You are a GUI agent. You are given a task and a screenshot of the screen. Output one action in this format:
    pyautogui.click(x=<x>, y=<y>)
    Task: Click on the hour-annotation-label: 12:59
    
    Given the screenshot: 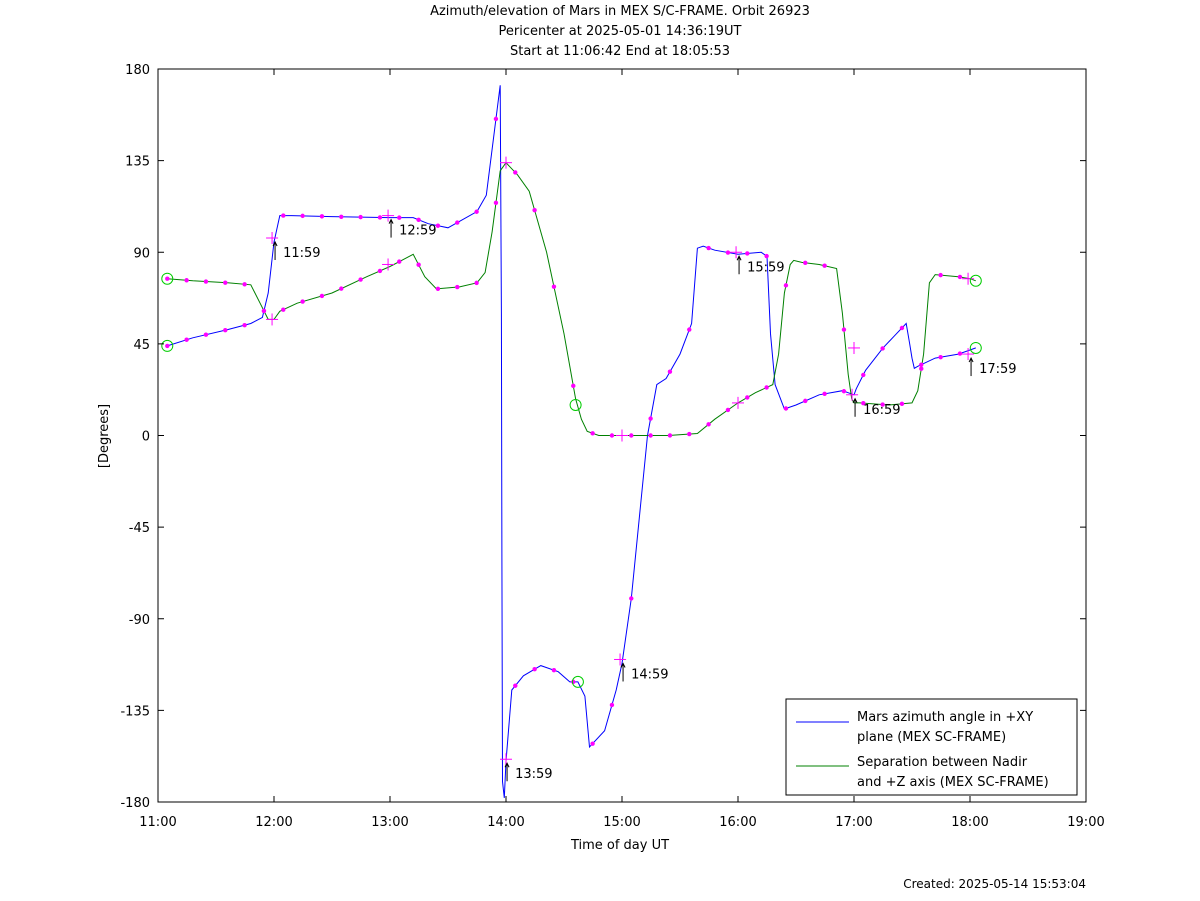 What is the action you would take?
    pyautogui.click(x=417, y=231)
    